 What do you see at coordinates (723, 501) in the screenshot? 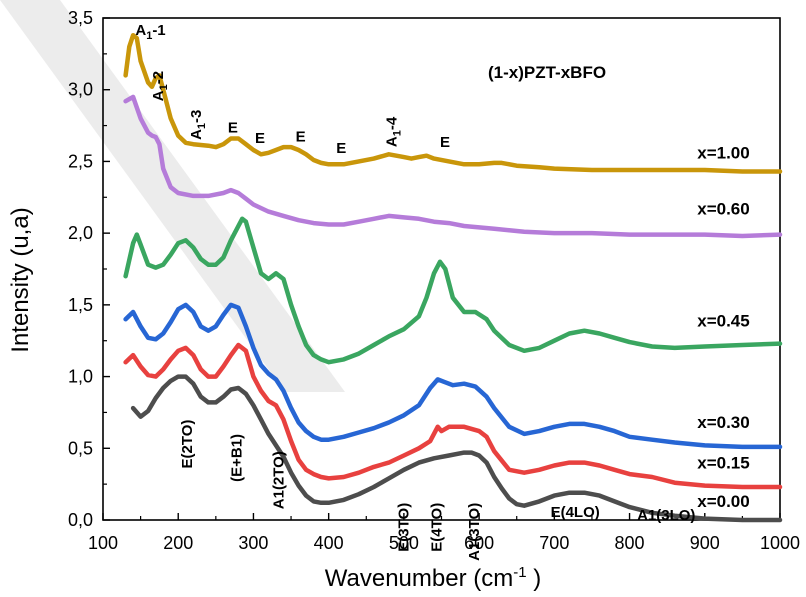
I see `series-label: x=0.00` at bounding box center [723, 501].